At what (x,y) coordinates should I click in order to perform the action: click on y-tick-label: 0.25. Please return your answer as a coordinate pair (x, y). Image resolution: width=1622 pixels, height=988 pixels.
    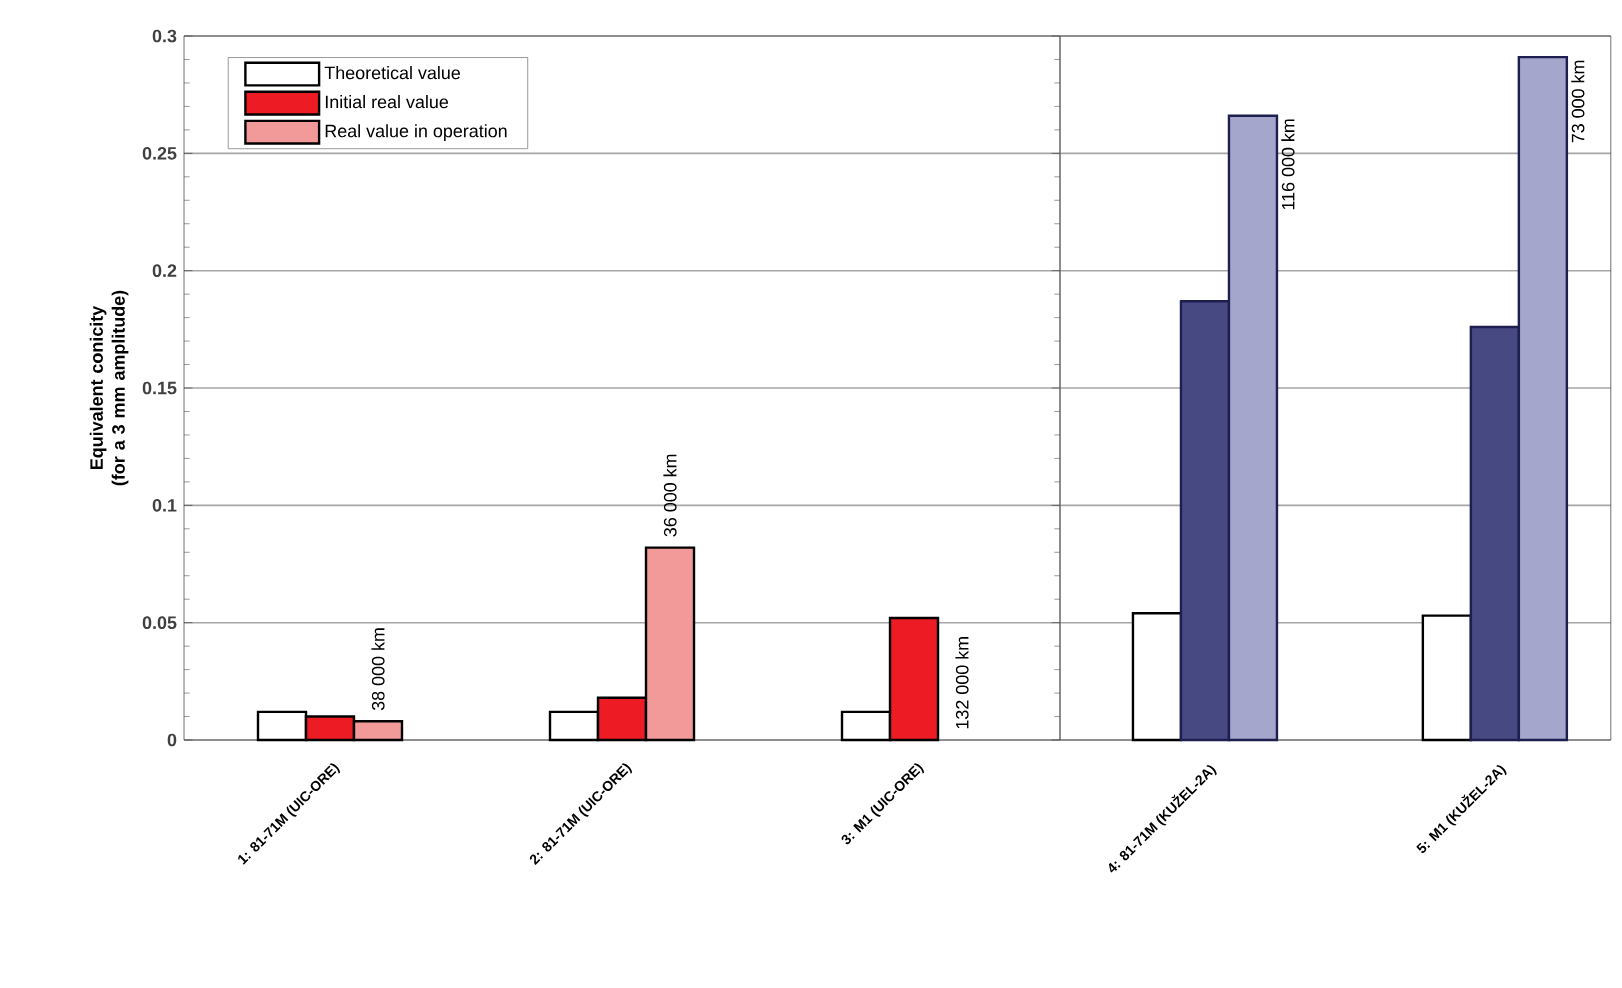
    Looking at the image, I should click on (159, 153).